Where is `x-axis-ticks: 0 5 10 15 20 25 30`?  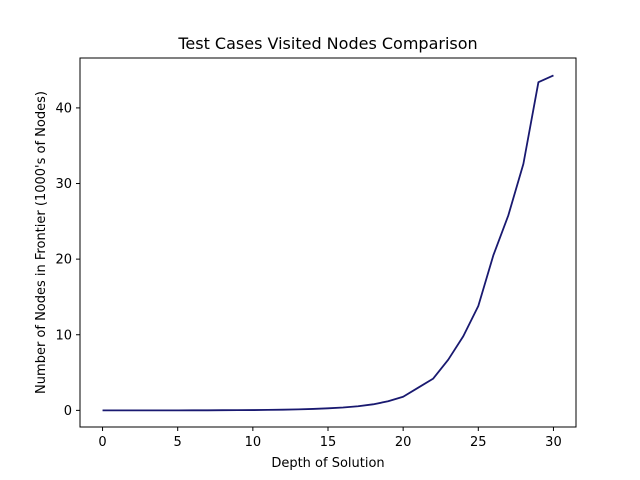
x-axis-ticks: 0 5 10 15 20 25 30 is located at coordinates (330, 438).